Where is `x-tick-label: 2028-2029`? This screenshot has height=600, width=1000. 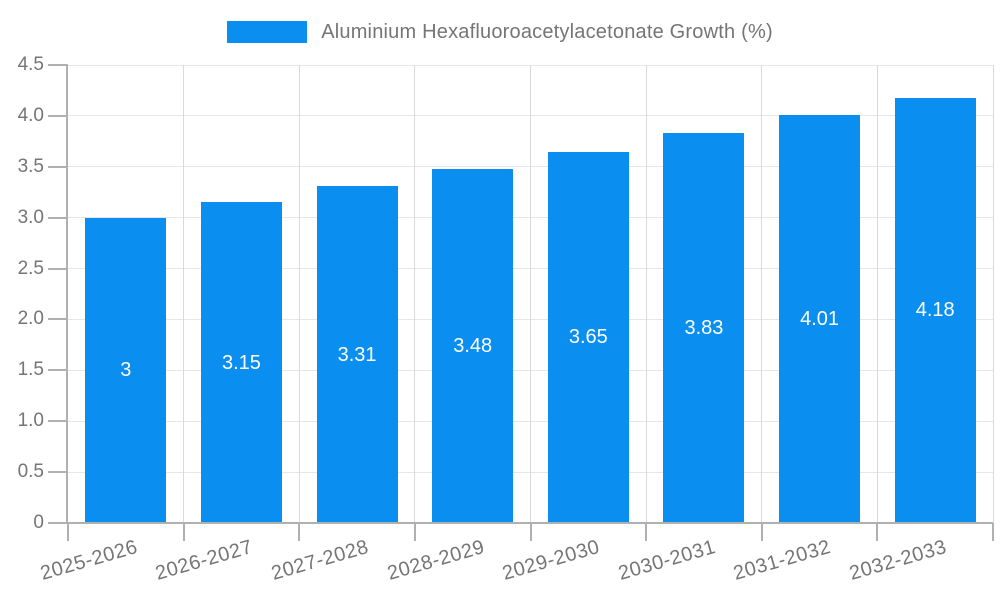
x-tick-label: 2028-2029 is located at coordinates (435, 560).